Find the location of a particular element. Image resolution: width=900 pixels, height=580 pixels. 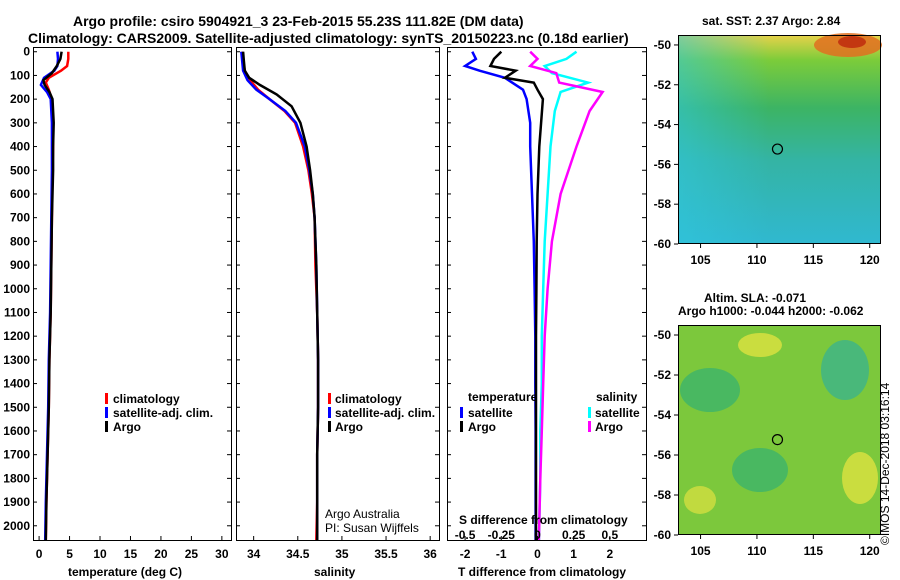

depth-tick-label: 2000 is located at coordinates (16, 526).